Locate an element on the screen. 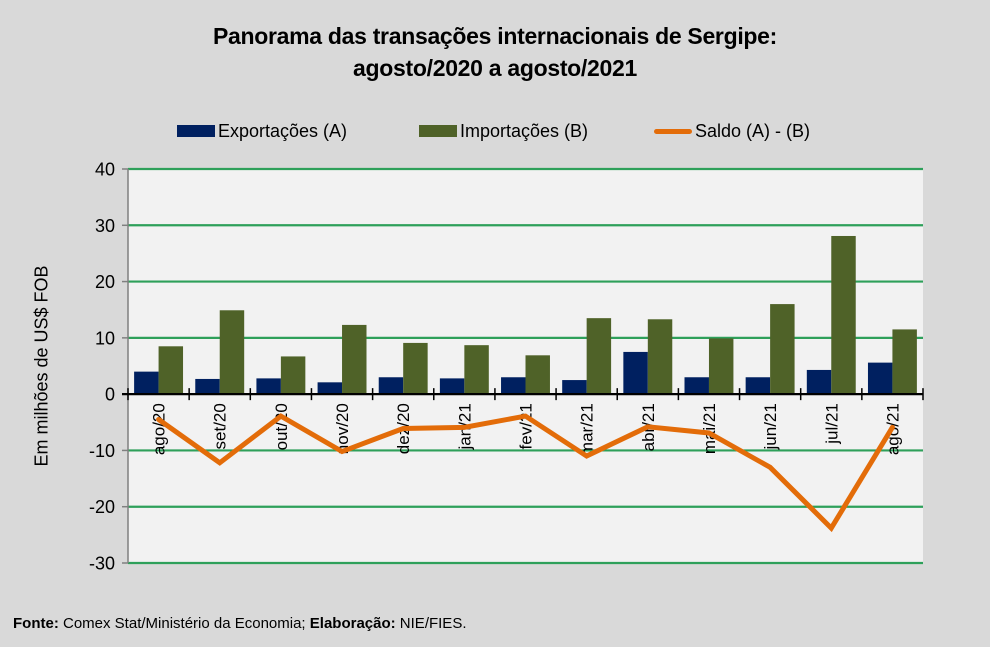 The image size is (990, 647). x-tick-label: jul/21 is located at coordinates (831, 424).